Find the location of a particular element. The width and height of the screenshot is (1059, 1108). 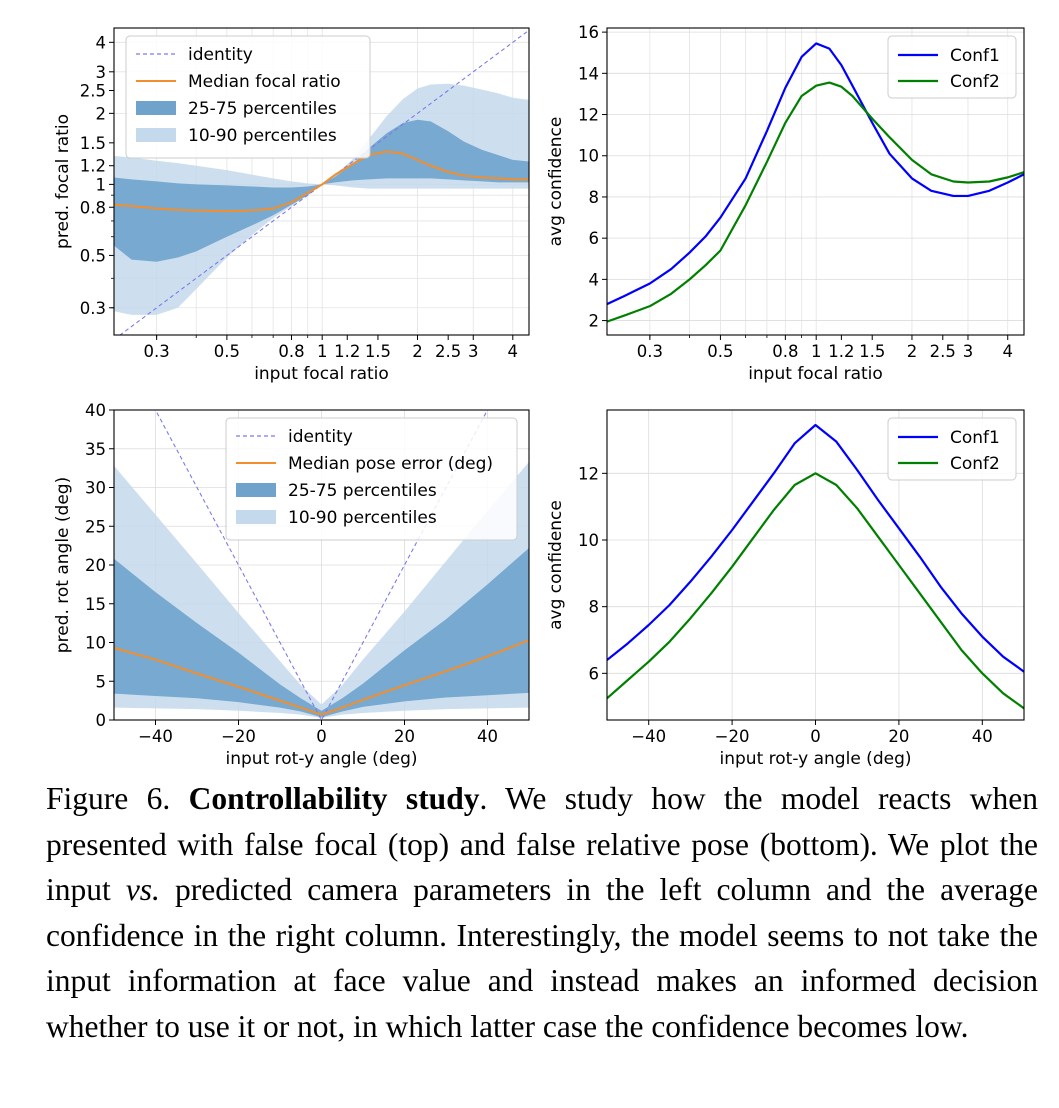

y-tick-label: 16 is located at coordinates (588, 32).